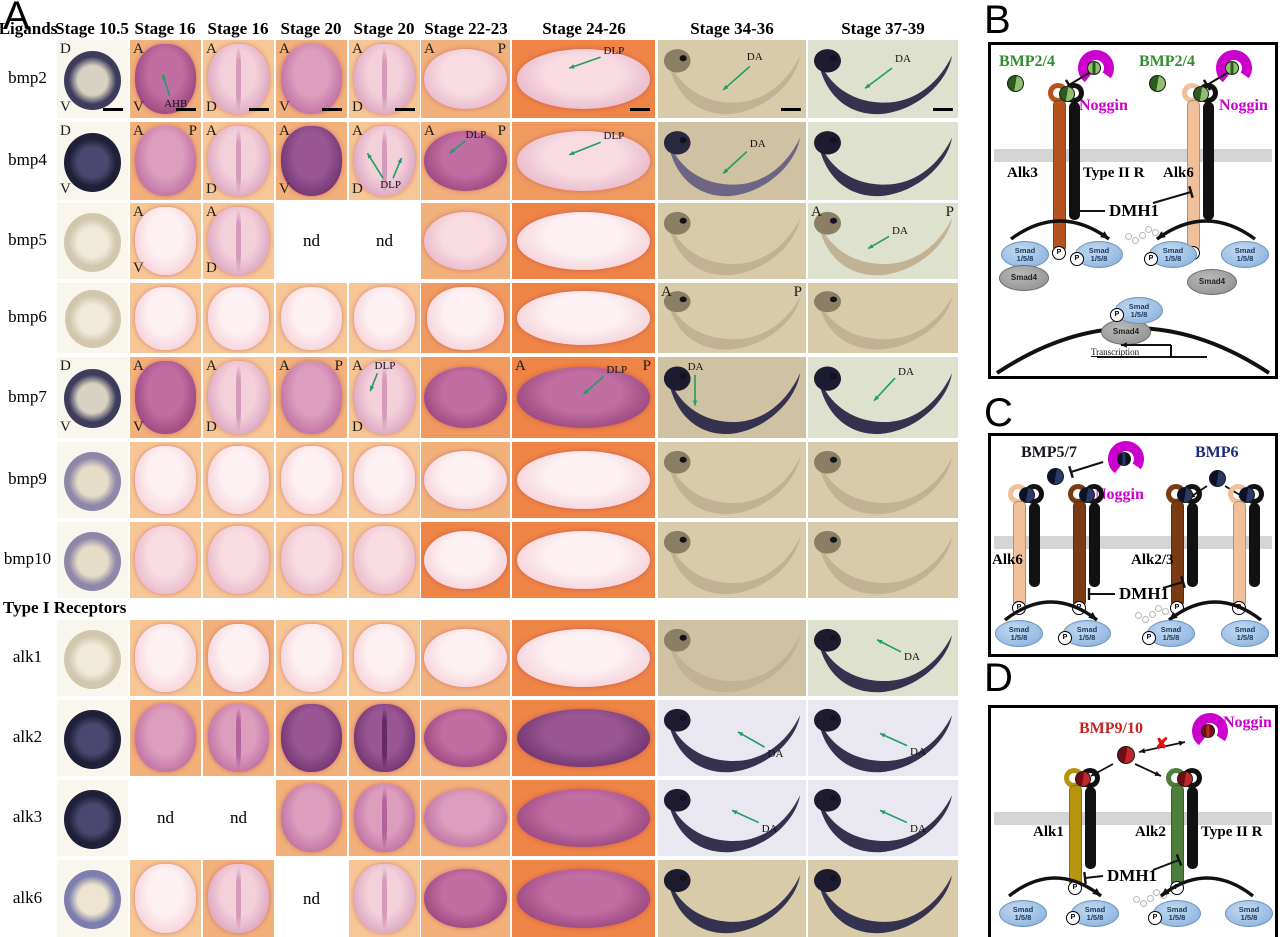 The image size is (1280, 937). I want to click on membrane, so click(1133, 542).